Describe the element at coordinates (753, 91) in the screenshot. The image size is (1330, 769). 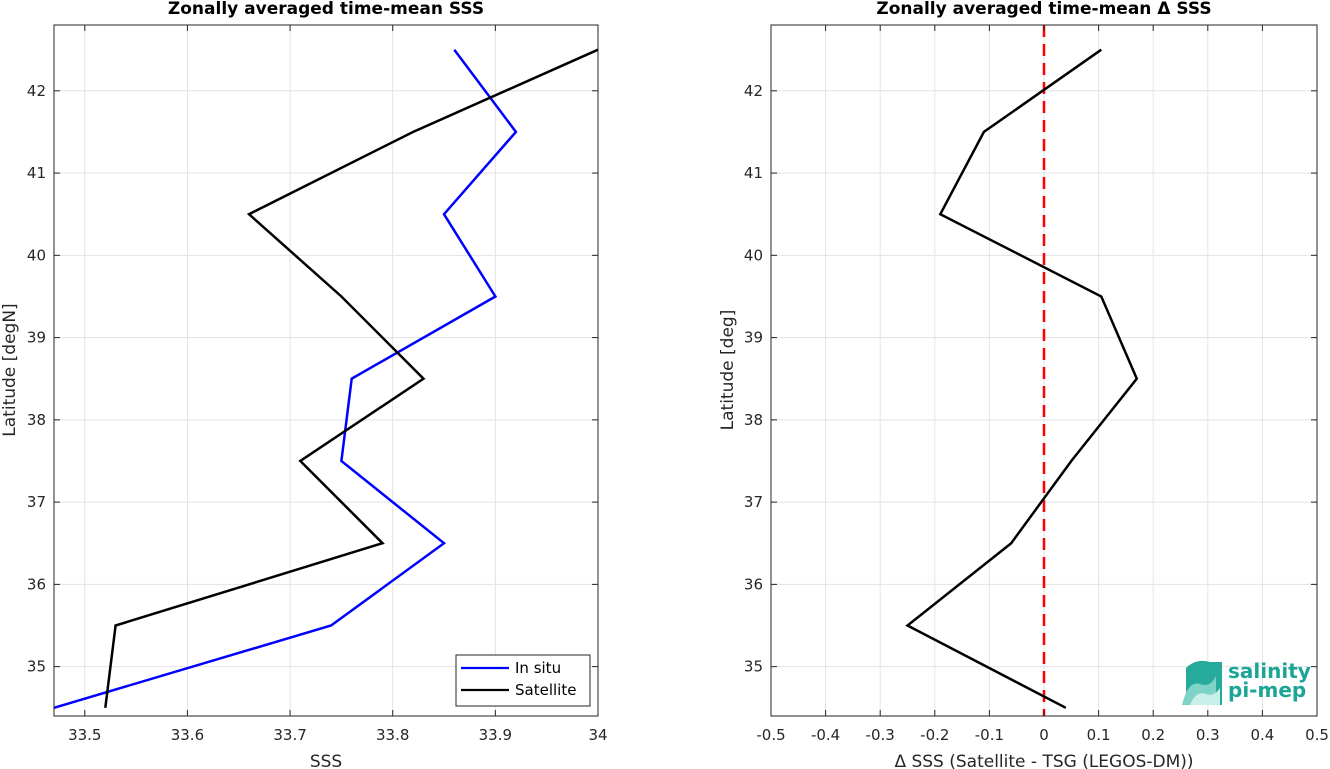
I see `right-y-tick-label: 42` at that location.